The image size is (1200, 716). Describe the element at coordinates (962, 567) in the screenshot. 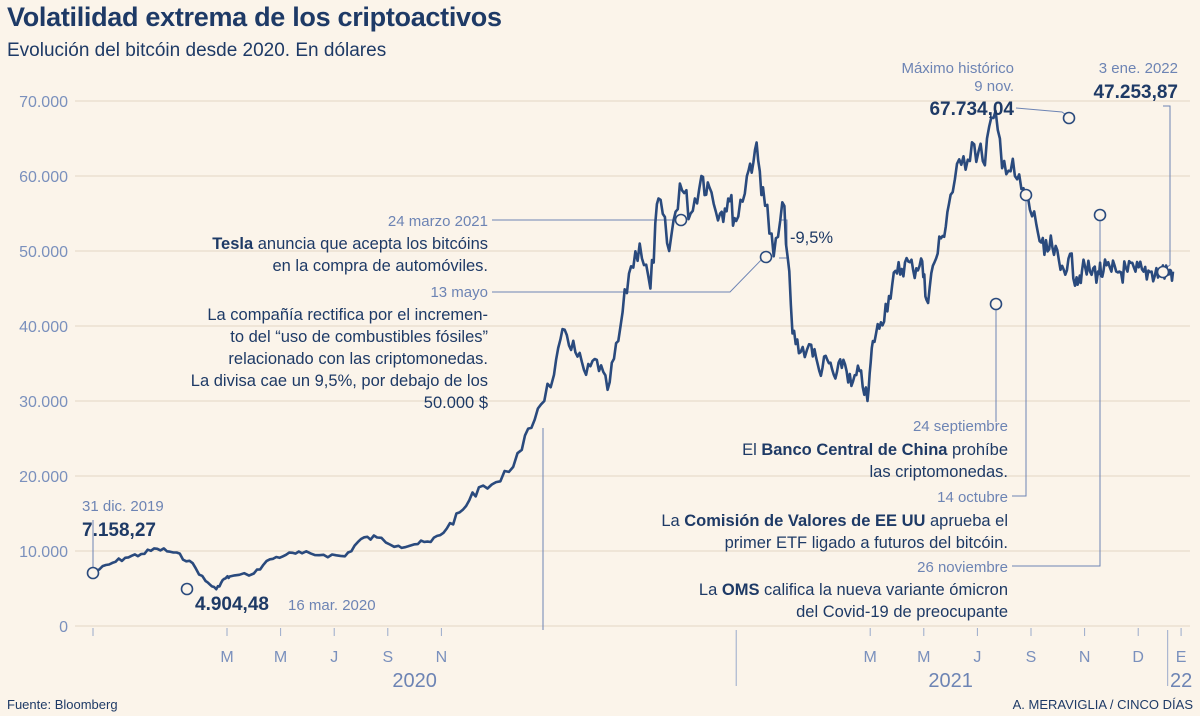

I see `annotation-oms-date: 26 noviembre` at that location.